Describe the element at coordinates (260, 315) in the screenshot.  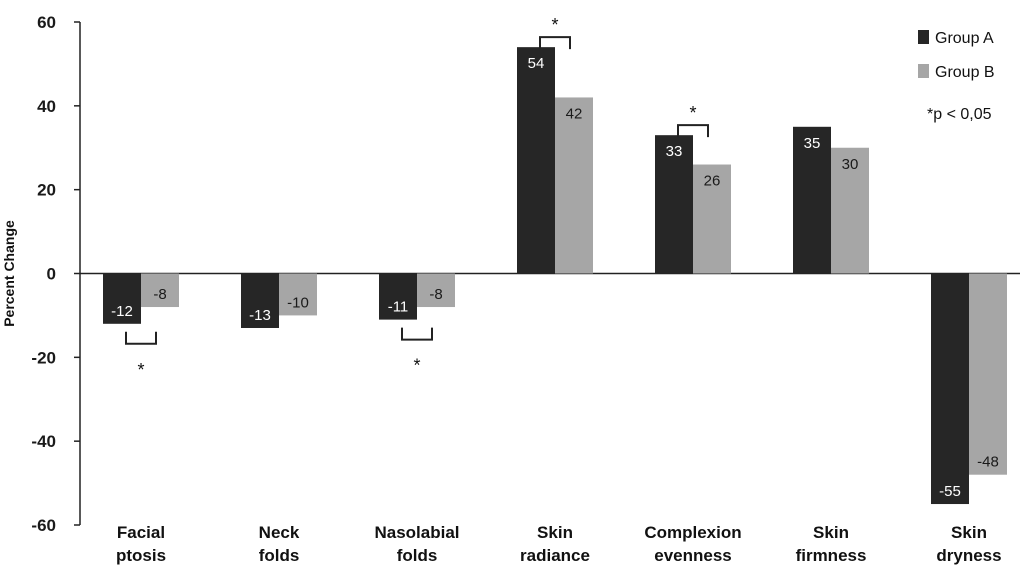
I see `data-label: -13` at that location.